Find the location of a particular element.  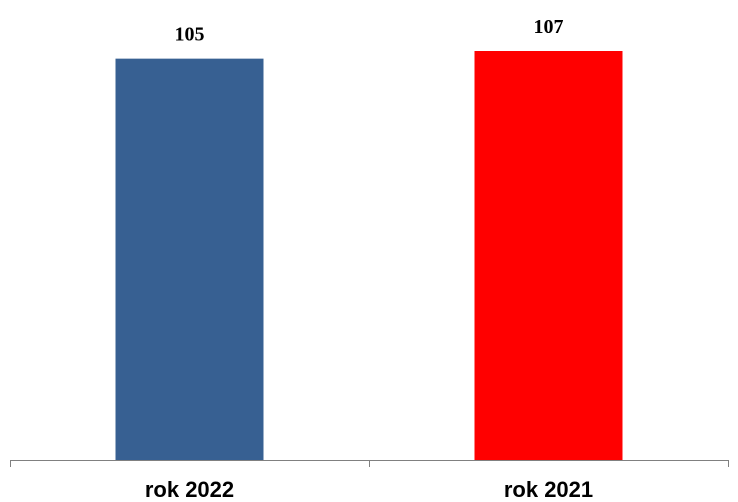

category-labels-group: rok 2022 rok 2021 is located at coordinates (369, 489).